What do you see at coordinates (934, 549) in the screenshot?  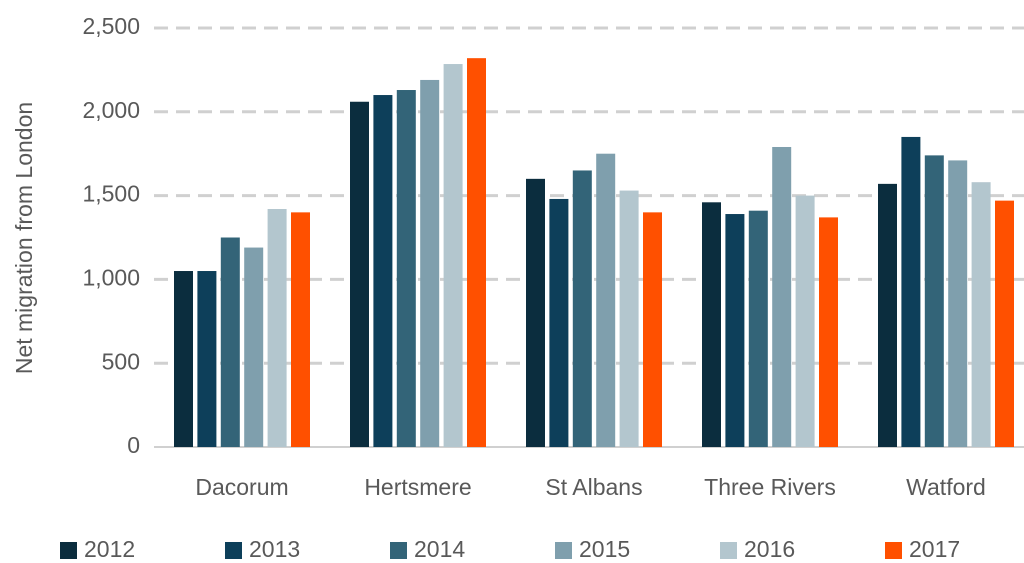 I see `legend-label: 2017` at bounding box center [934, 549].